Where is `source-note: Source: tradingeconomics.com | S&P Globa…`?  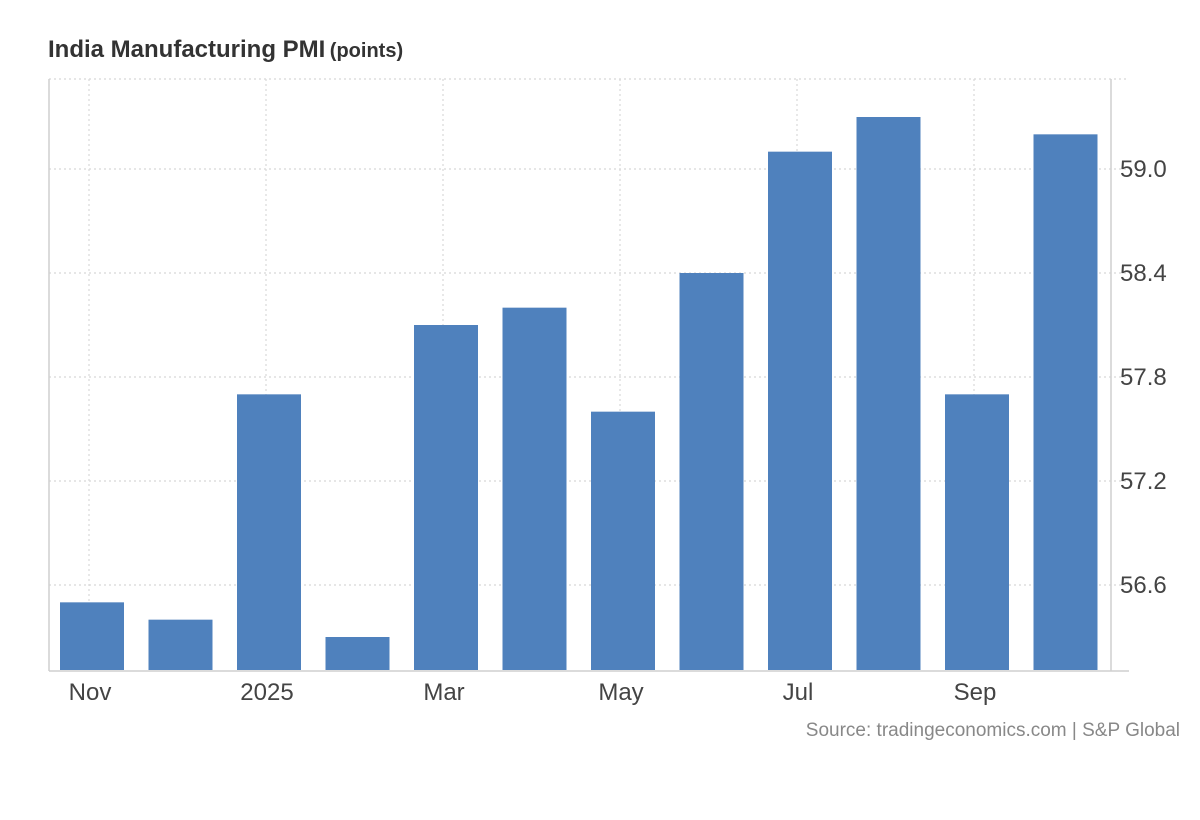
source-note: Source: tradingeconomics.com | S&P Globa… is located at coordinates (992, 730).